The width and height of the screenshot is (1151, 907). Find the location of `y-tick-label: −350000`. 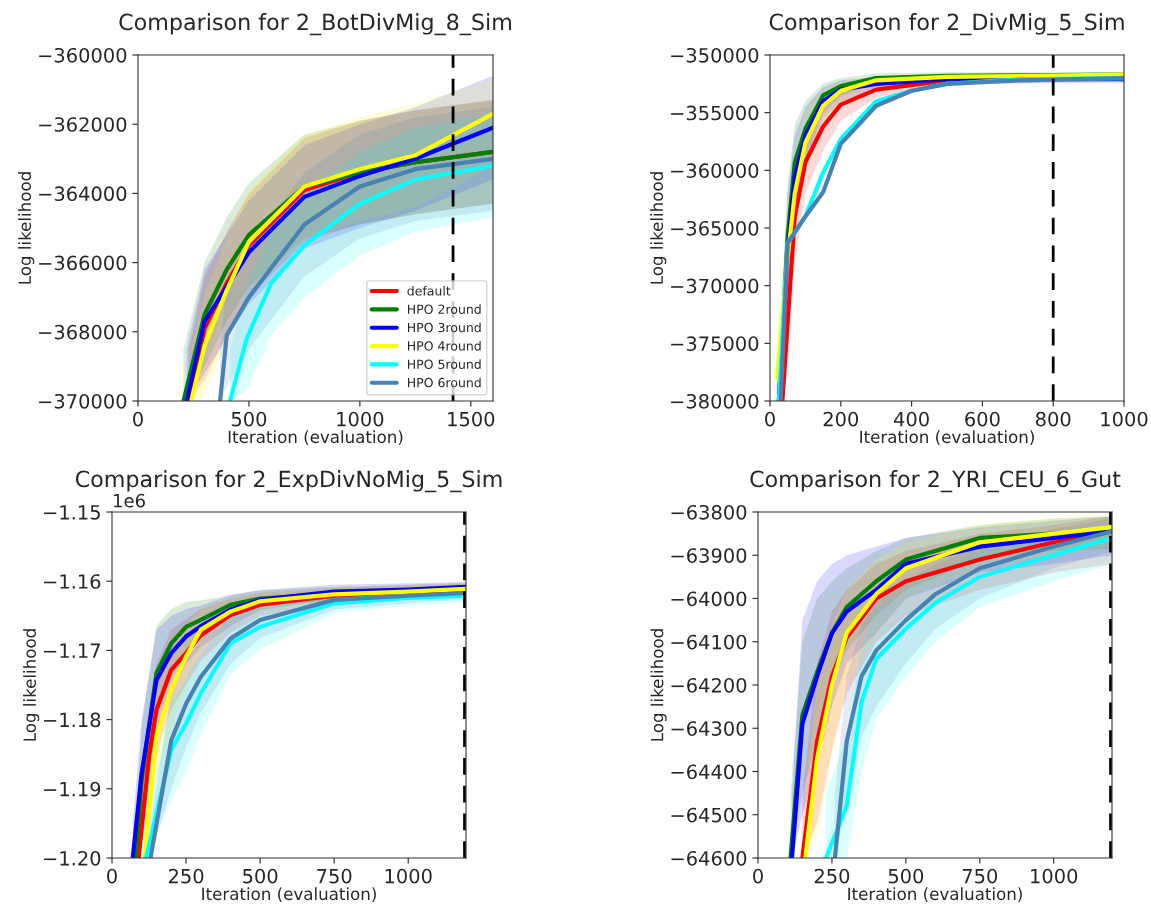

y-tick-label: −350000 is located at coordinates (715, 55).